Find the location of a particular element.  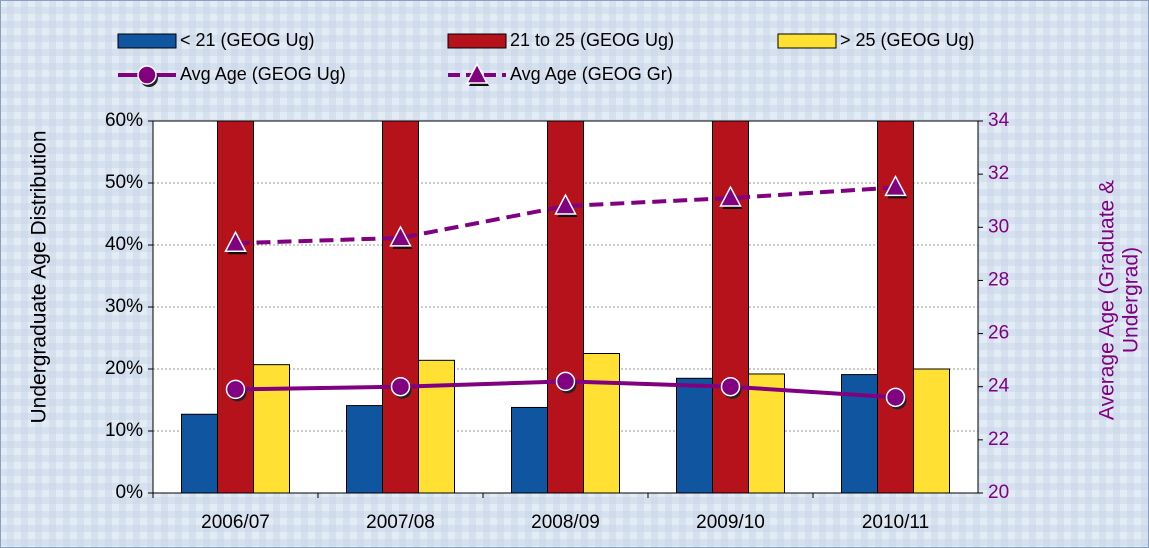

y-tick-label: 20% is located at coordinates (124, 368).